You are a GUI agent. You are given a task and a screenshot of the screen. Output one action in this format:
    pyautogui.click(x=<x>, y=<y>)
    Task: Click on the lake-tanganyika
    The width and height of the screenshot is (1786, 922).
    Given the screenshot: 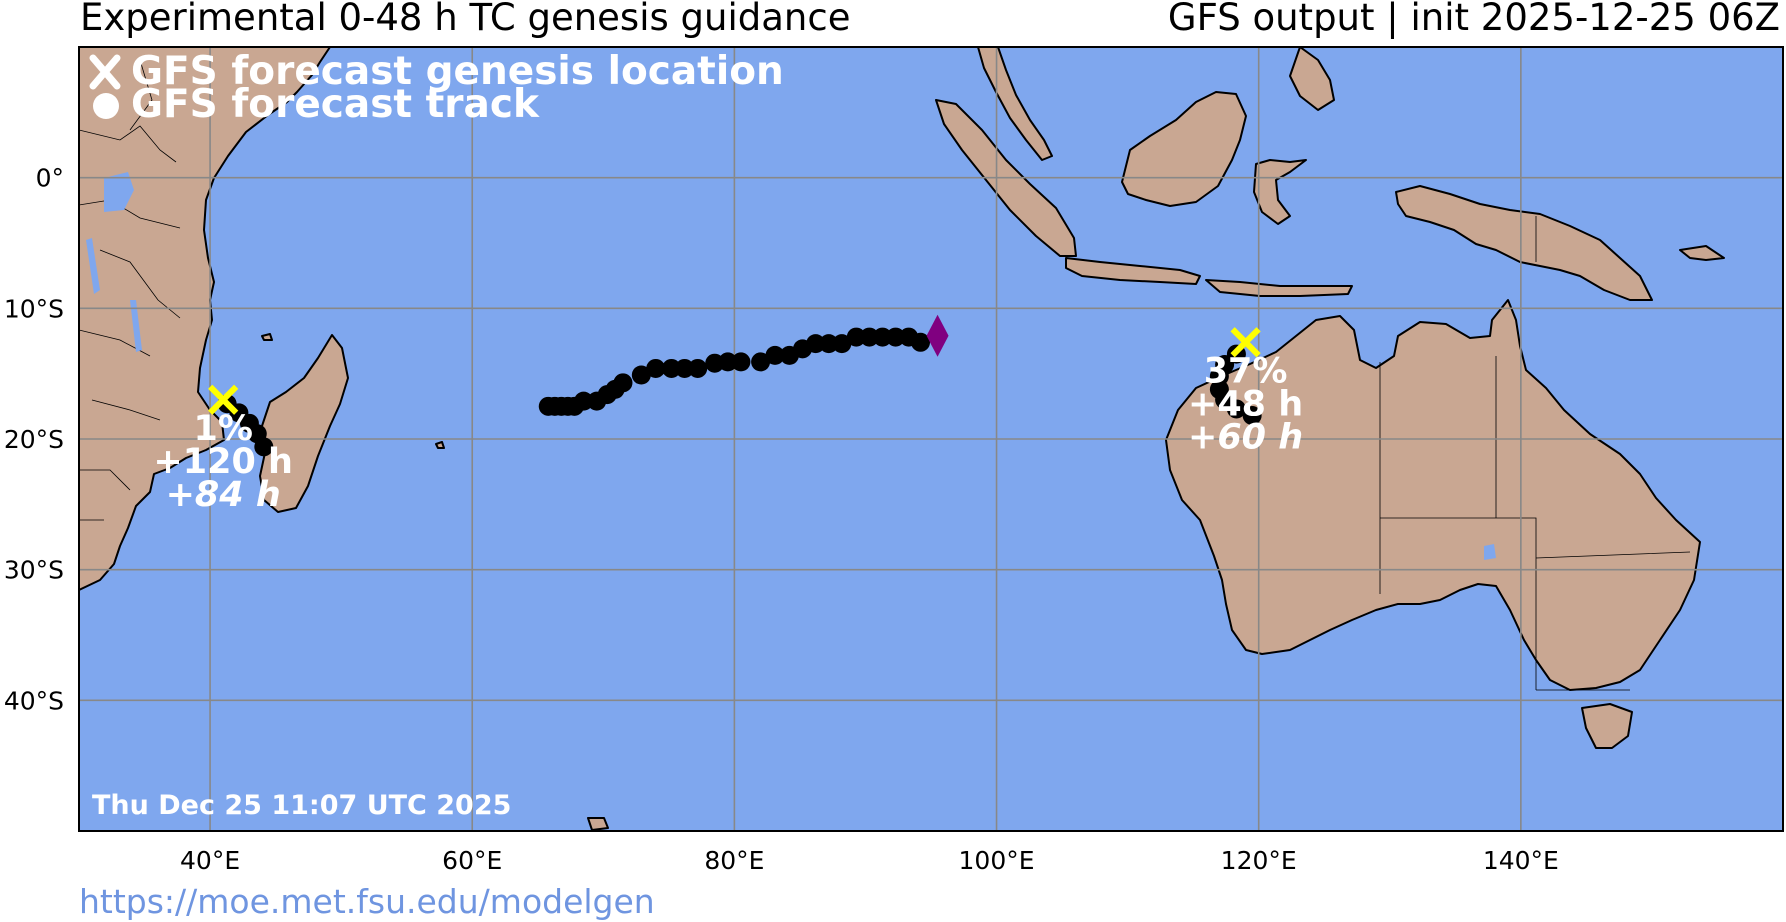 What is the action you would take?
    pyautogui.click(x=93, y=266)
    